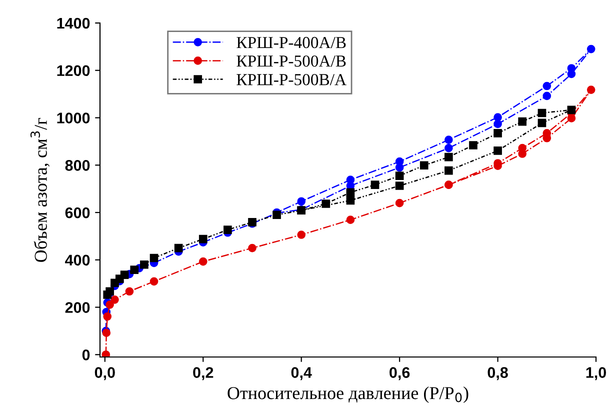  Describe the element at coordinates (203, 373) in the screenshot. I see `x-tick-label: 0,2` at that location.